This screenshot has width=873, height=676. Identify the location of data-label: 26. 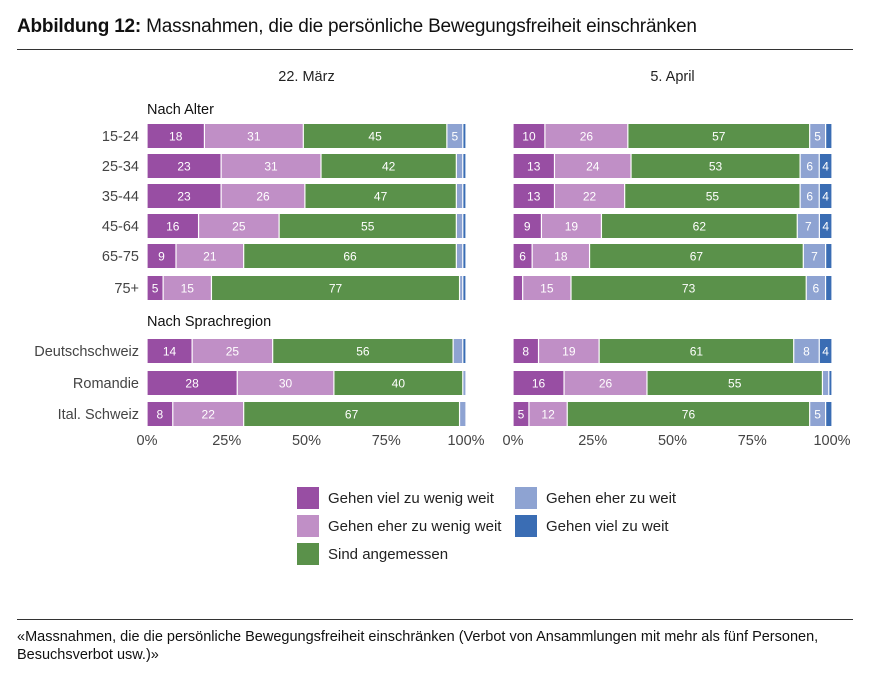
(263, 197).